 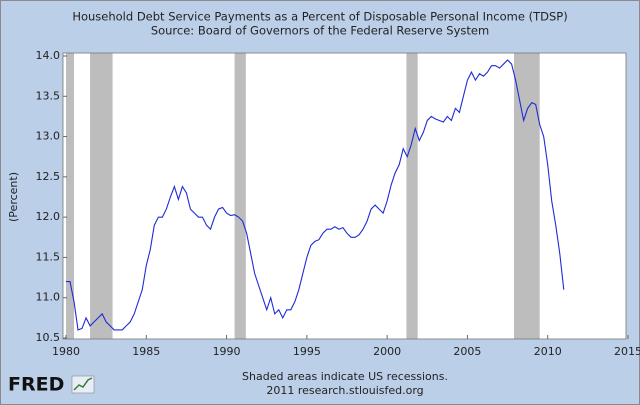 What do you see at coordinates (48, 95) in the screenshot?
I see `y-tick-label: 13.5` at bounding box center [48, 95].